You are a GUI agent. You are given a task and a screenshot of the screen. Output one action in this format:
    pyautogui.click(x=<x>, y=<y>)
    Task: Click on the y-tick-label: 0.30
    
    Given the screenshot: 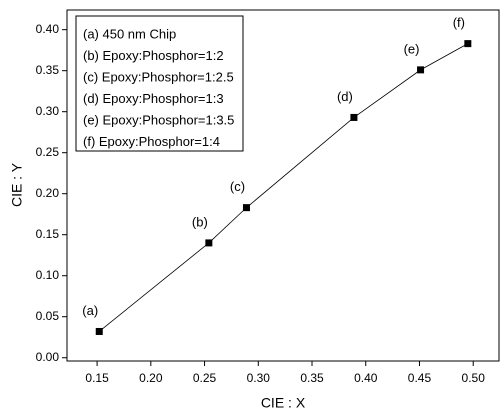 What is the action you would take?
    pyautogui.click(x=48, y=111)
    